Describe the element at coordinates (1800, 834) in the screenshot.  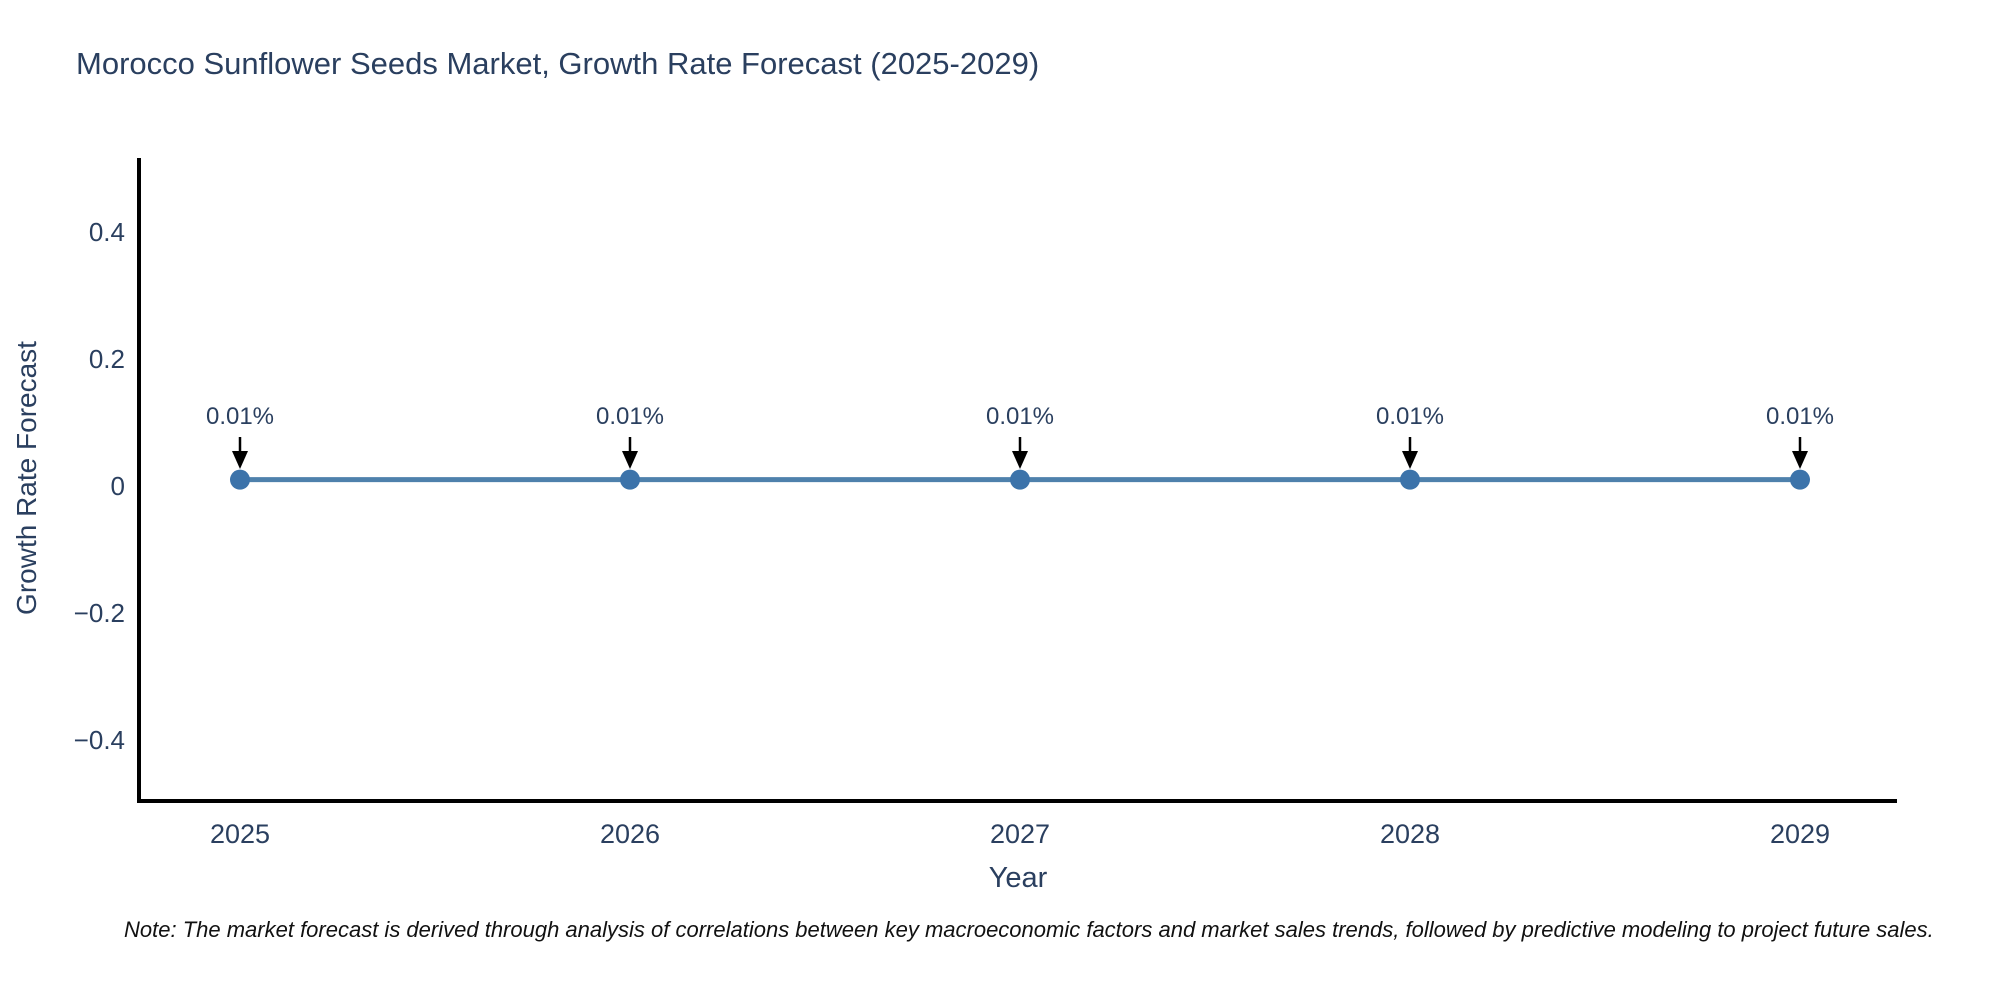
I see `x-tick-label: 2029` at that location.